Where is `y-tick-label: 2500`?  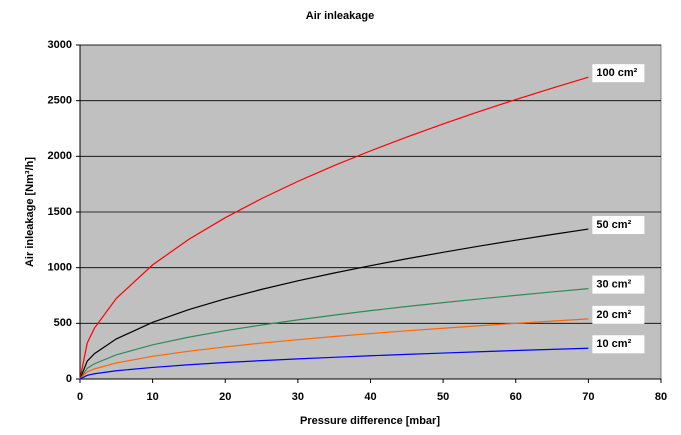 y-tick-label: 2500 is located at coordinates (60, 101).